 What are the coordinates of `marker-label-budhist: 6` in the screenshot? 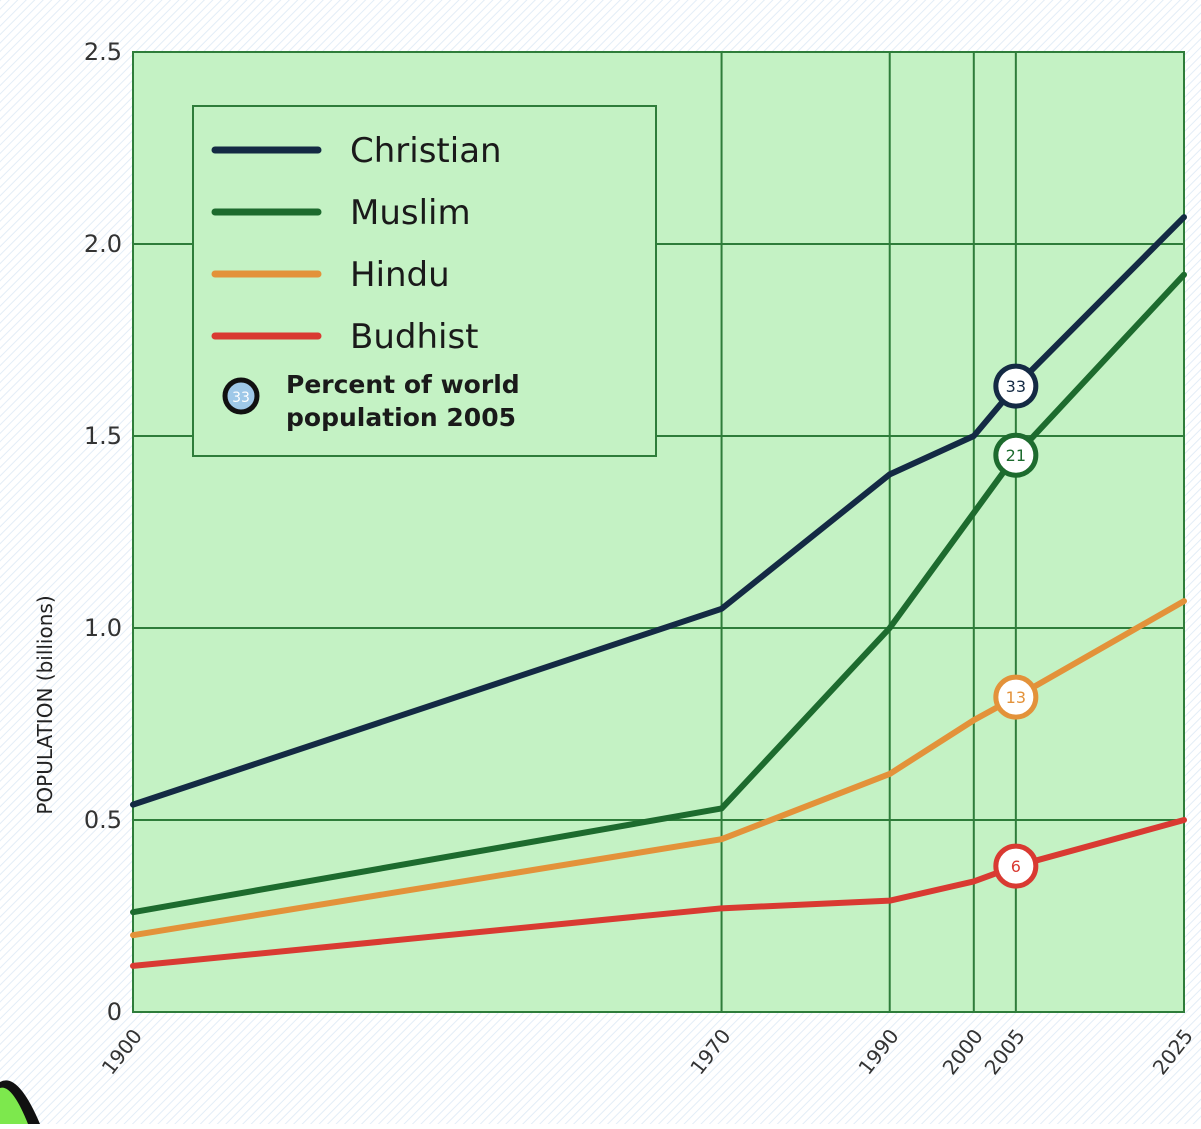 It's located at (1016, 866).